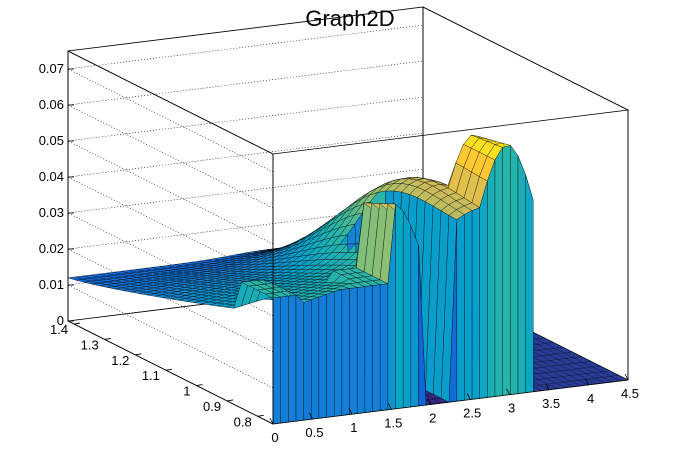 The width and height of the screenshot is (696, 472). I want to click on y-axis-line, so click(170, 372).